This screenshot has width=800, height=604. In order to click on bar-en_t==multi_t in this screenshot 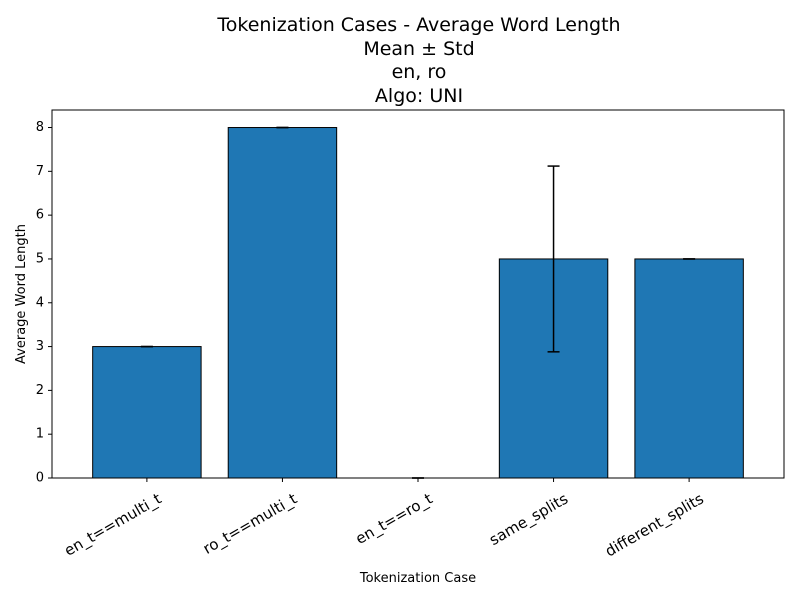, I will do `click(147, 412)`.